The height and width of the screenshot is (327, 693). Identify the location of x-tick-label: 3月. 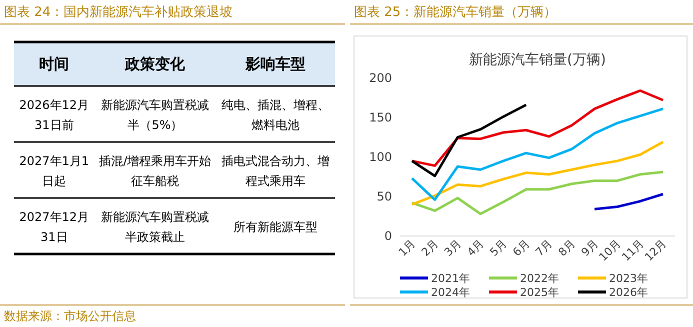
(453, 247).